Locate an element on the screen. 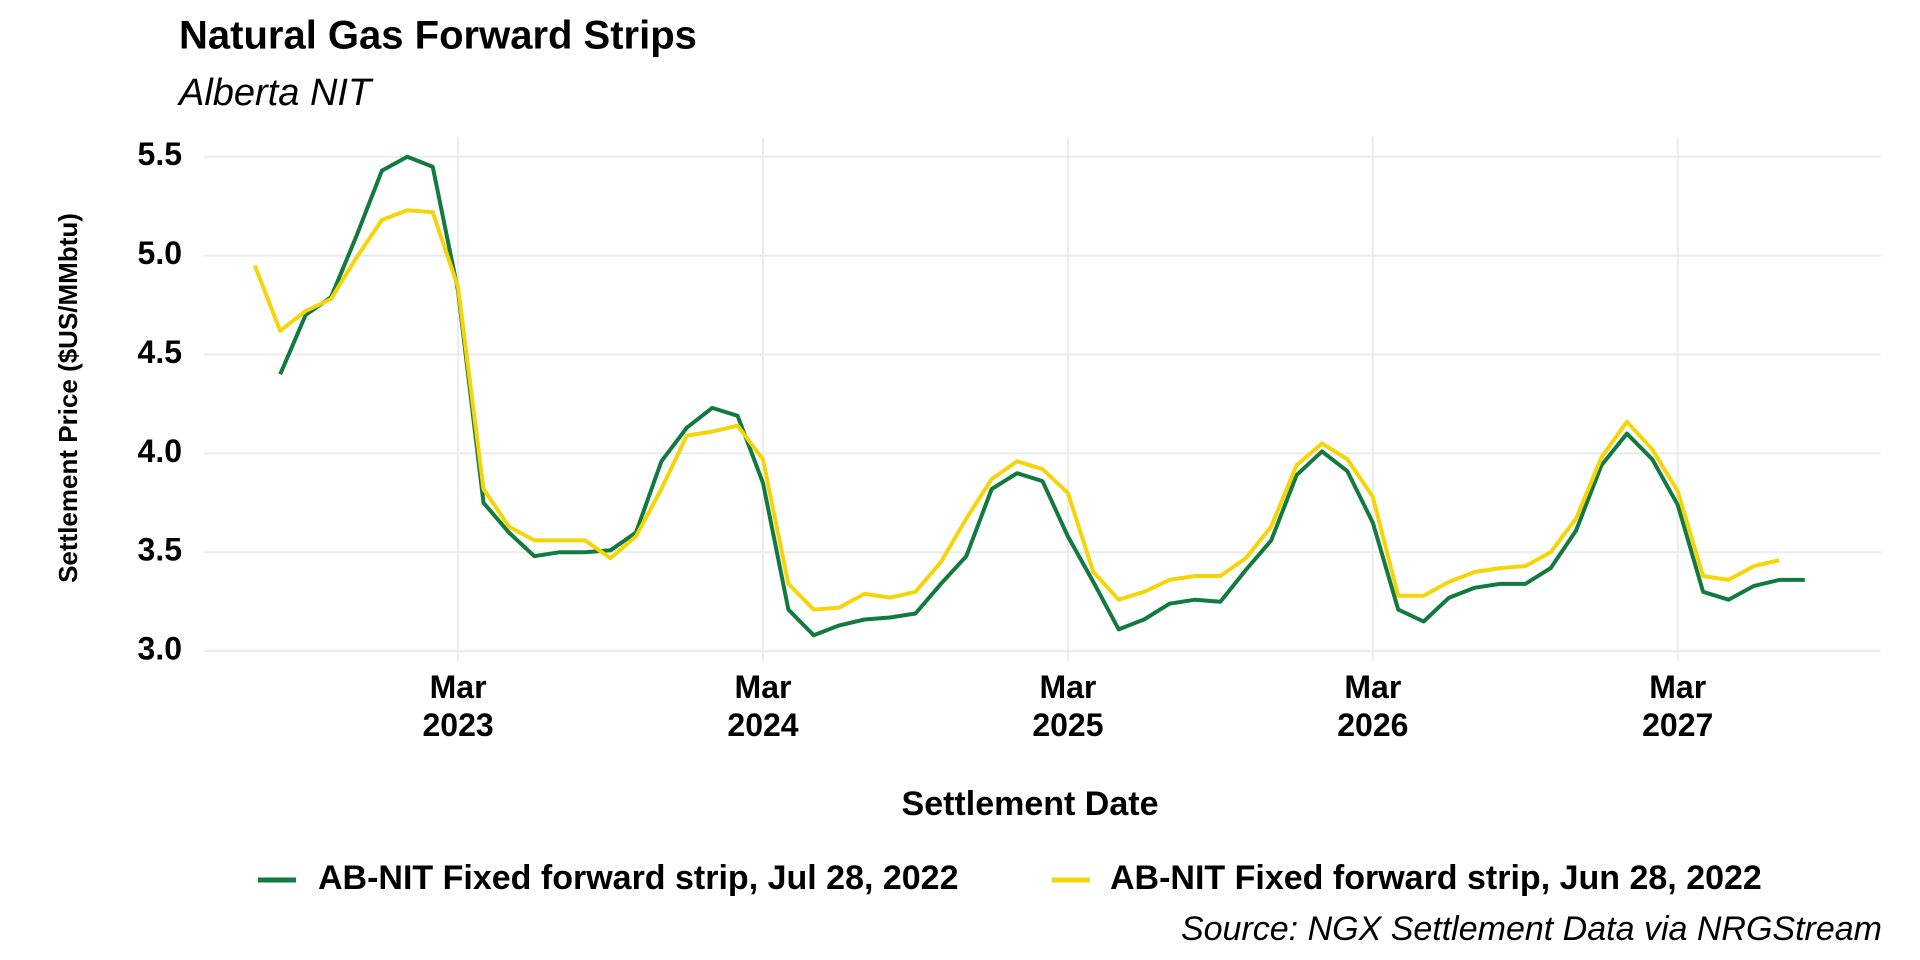 The width and height of the screenshot is (1920, 960). y-tick-label: 5.0 is located at coordinates (160, 253).